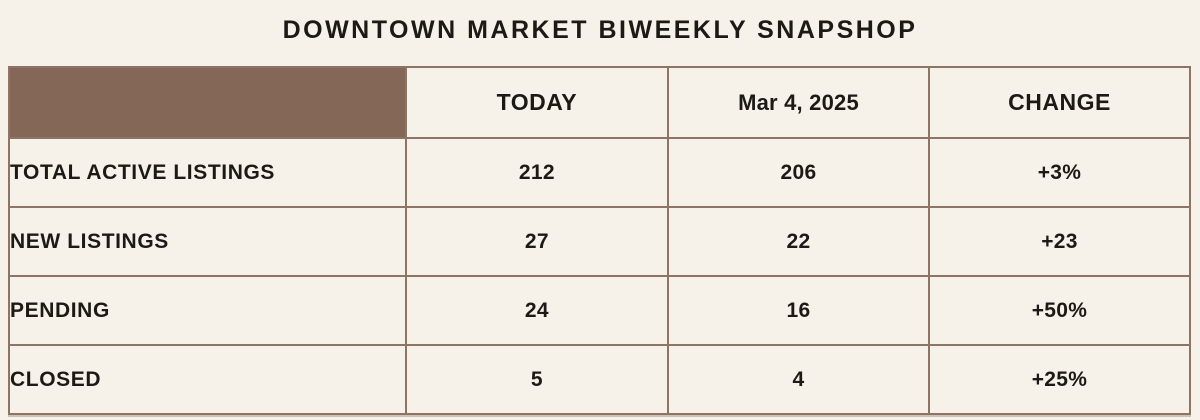  What do you see at coordinates (1059, 172) in the screenshot?
I see `cell-total-active-change: +3%` at bounding box center [1059, 172].